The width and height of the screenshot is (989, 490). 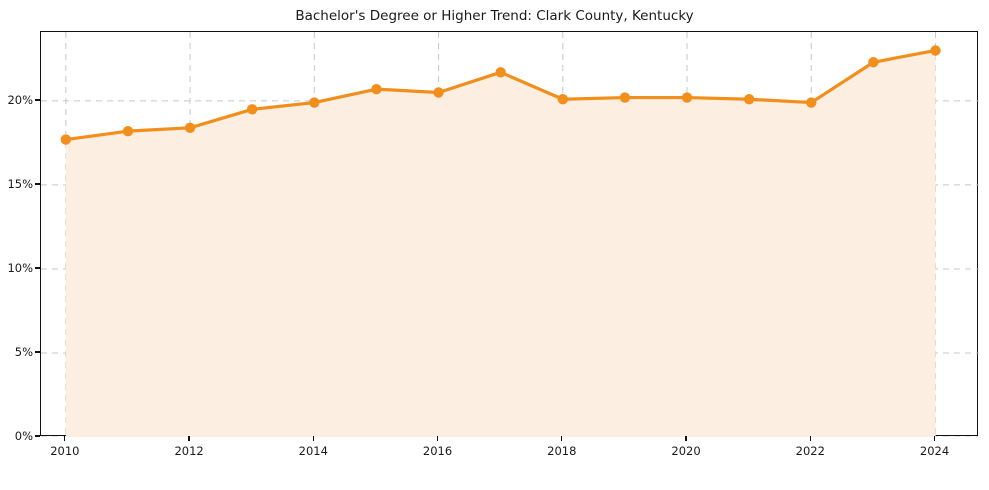 I want to click on data-point-2021, so click(x=749, y=99).